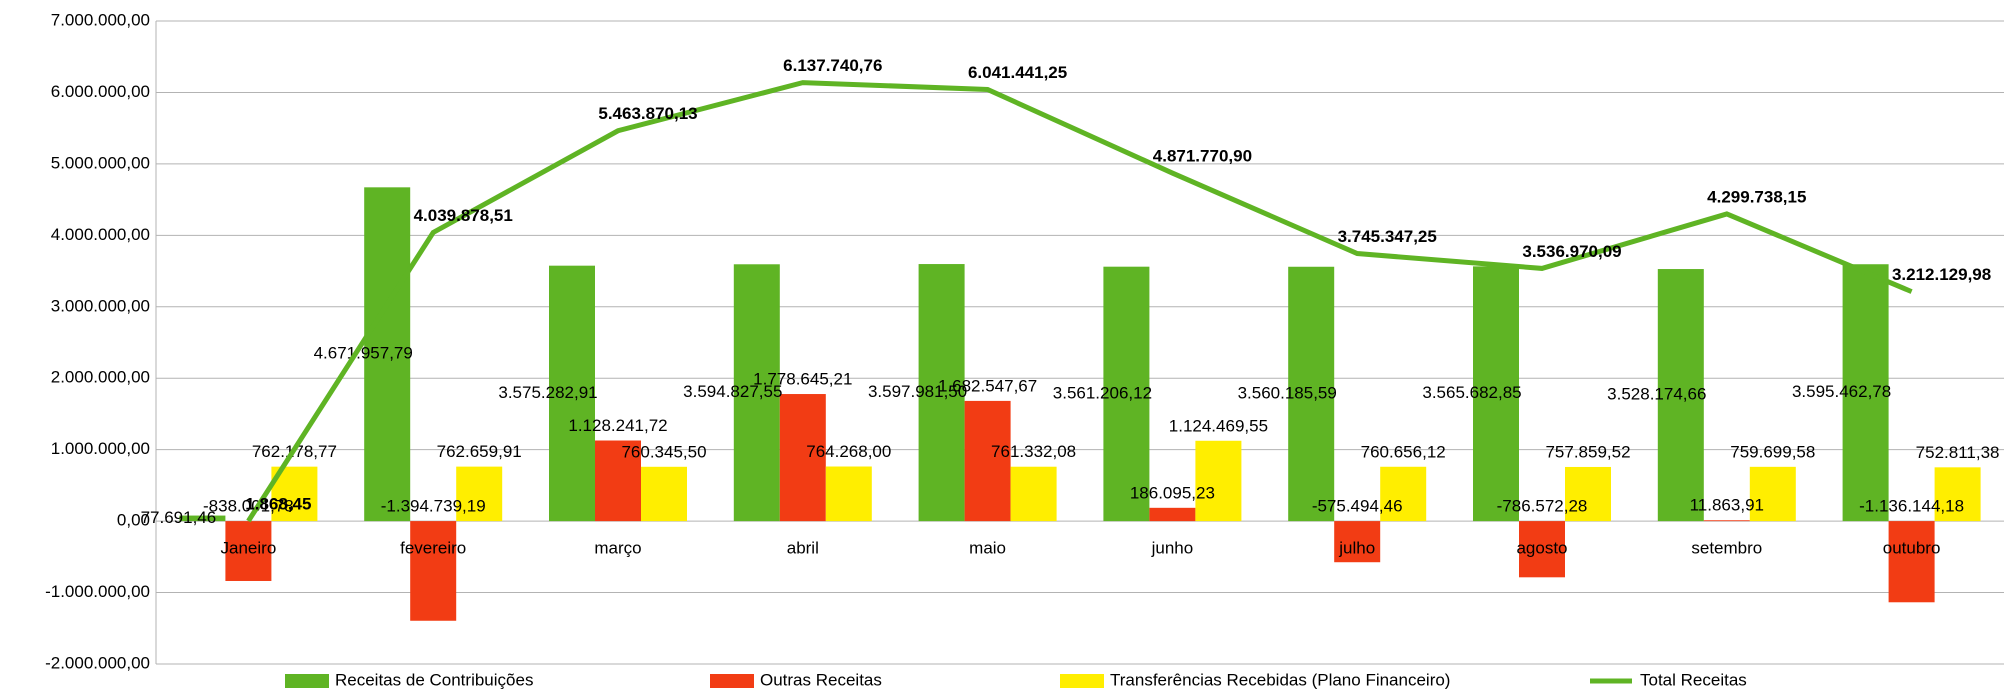  I want to click on x-tick-label: agosto, so click(1541, 548).